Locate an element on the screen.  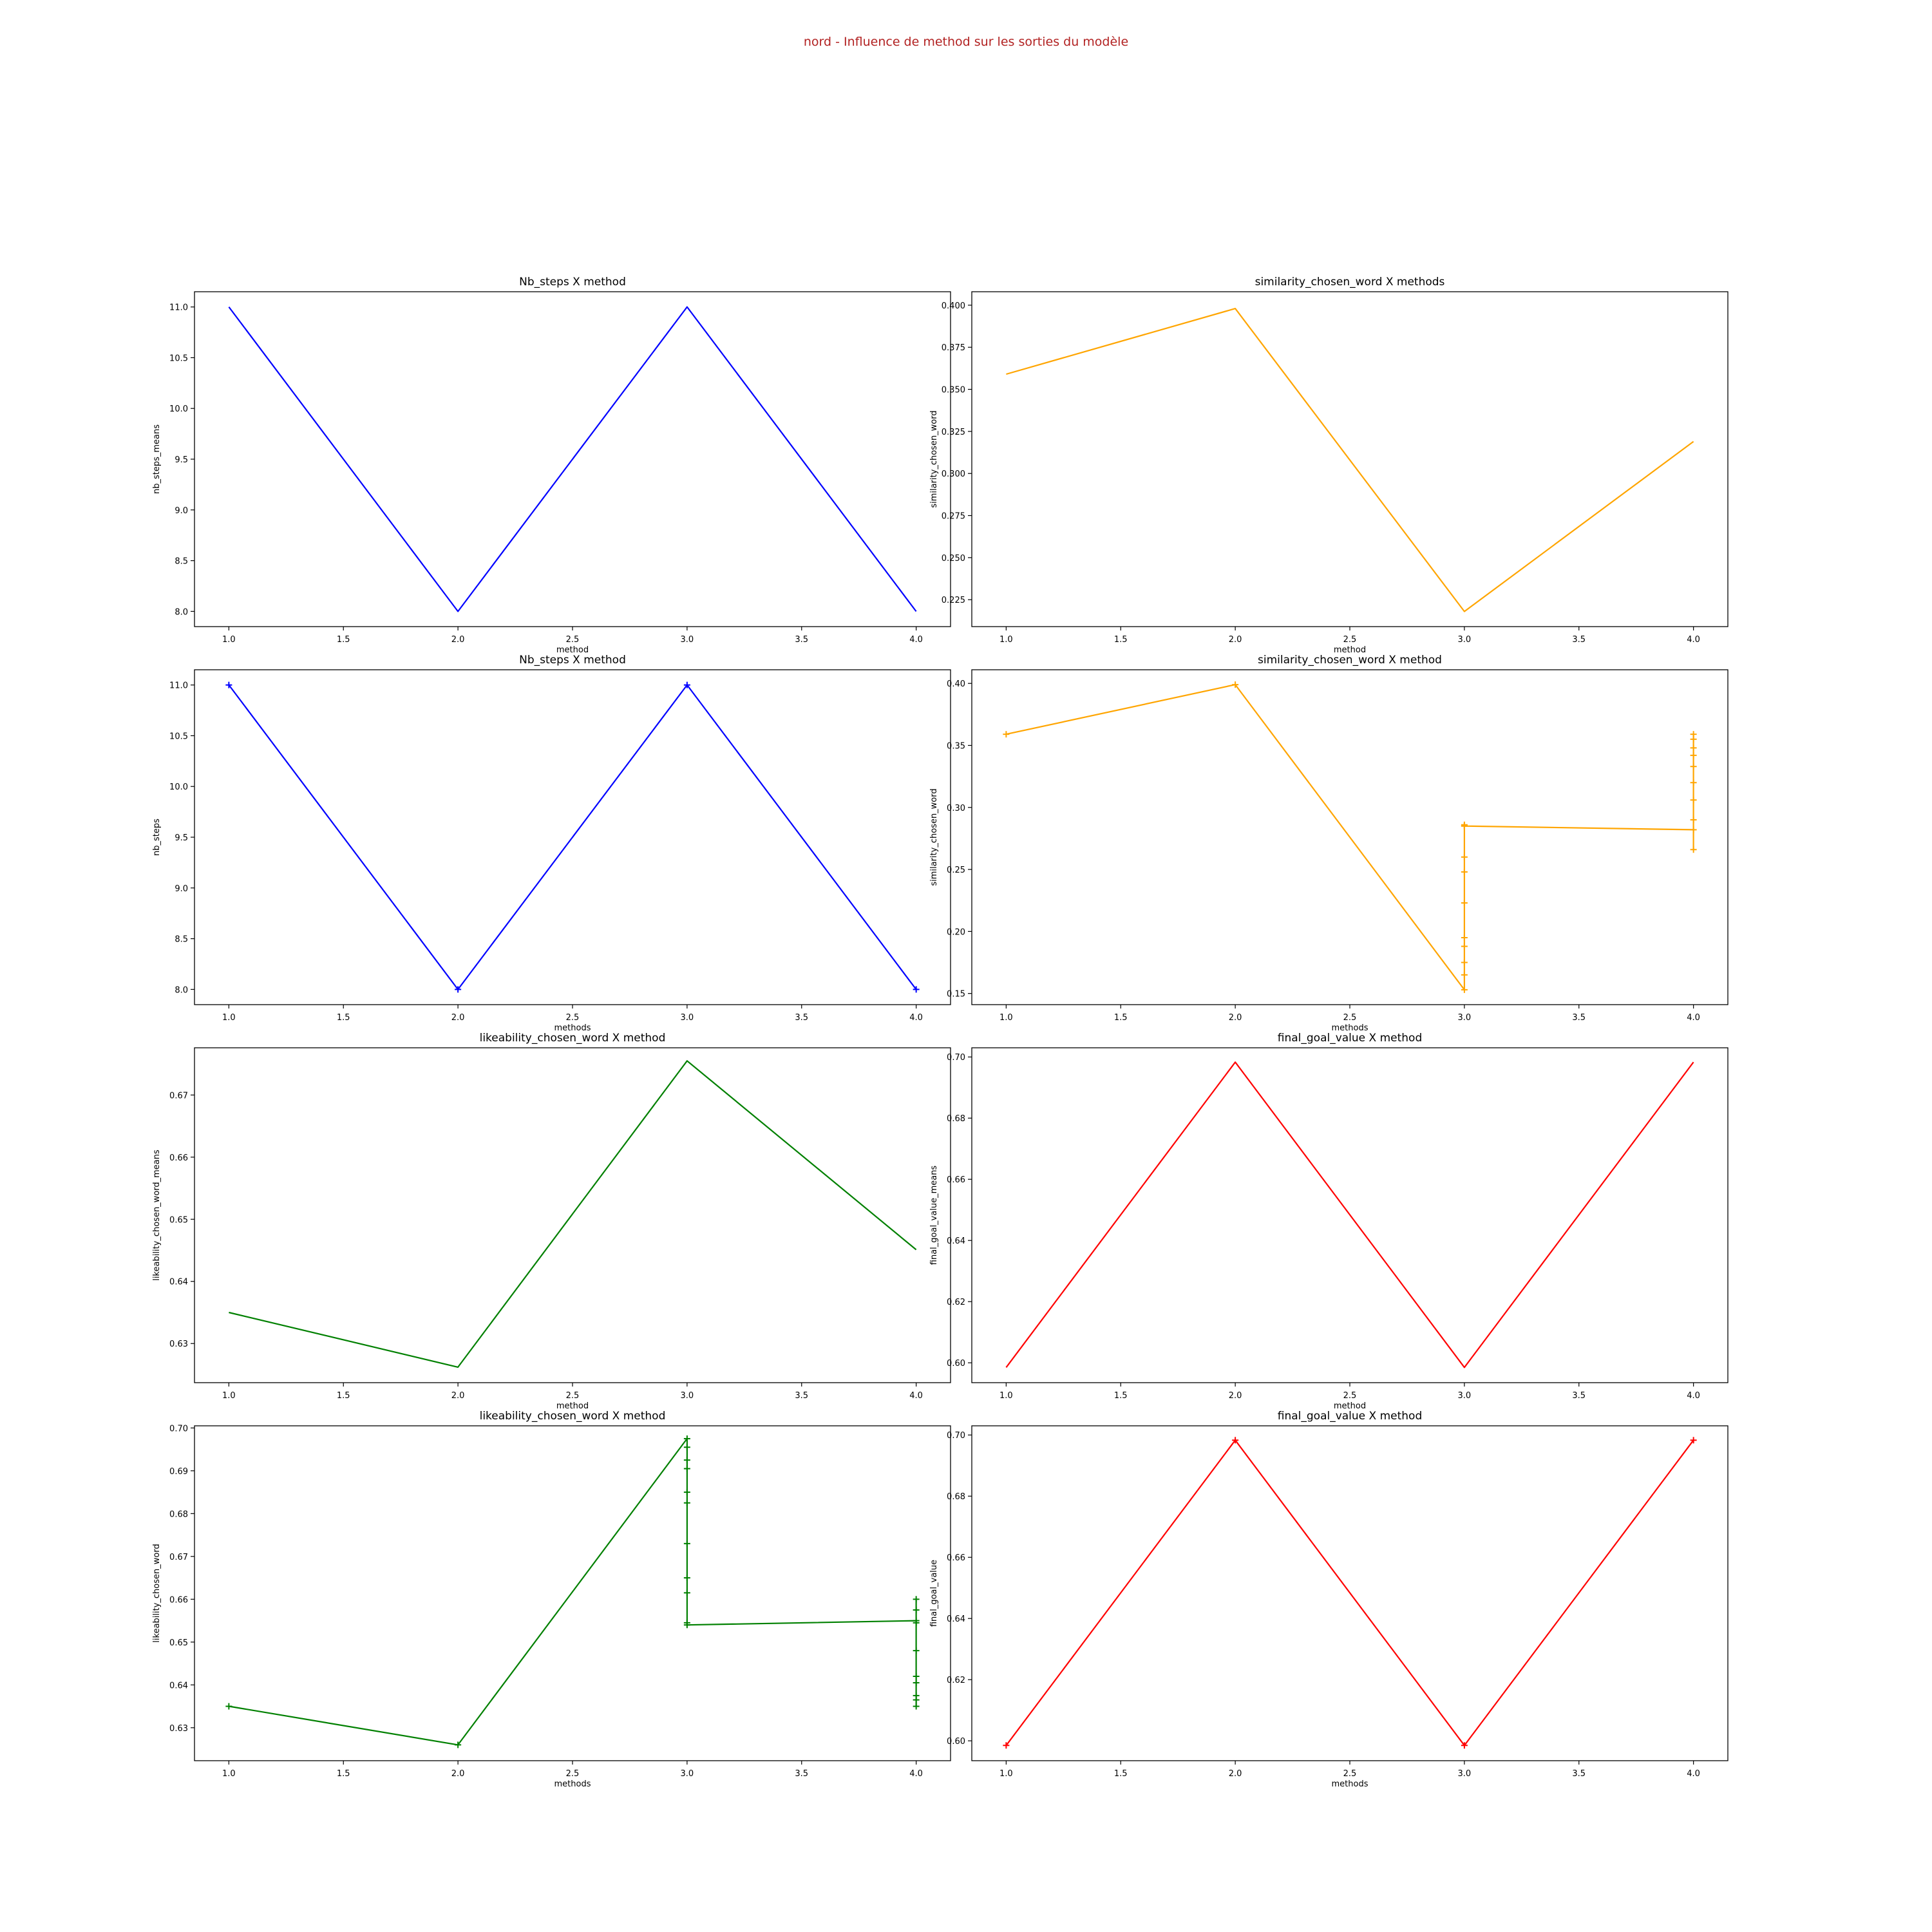
plot-frame is located at coordinates (572, 1593).